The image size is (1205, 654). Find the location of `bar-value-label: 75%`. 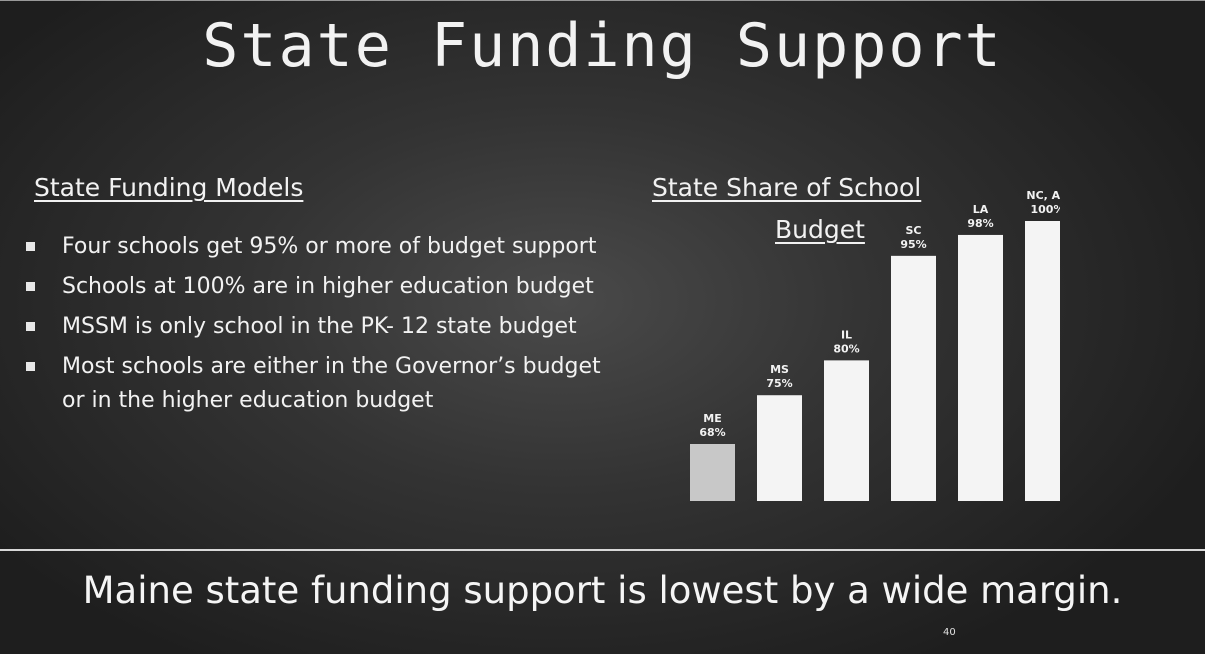

bar-value-label: 75% is located at coordinates (779, 383).